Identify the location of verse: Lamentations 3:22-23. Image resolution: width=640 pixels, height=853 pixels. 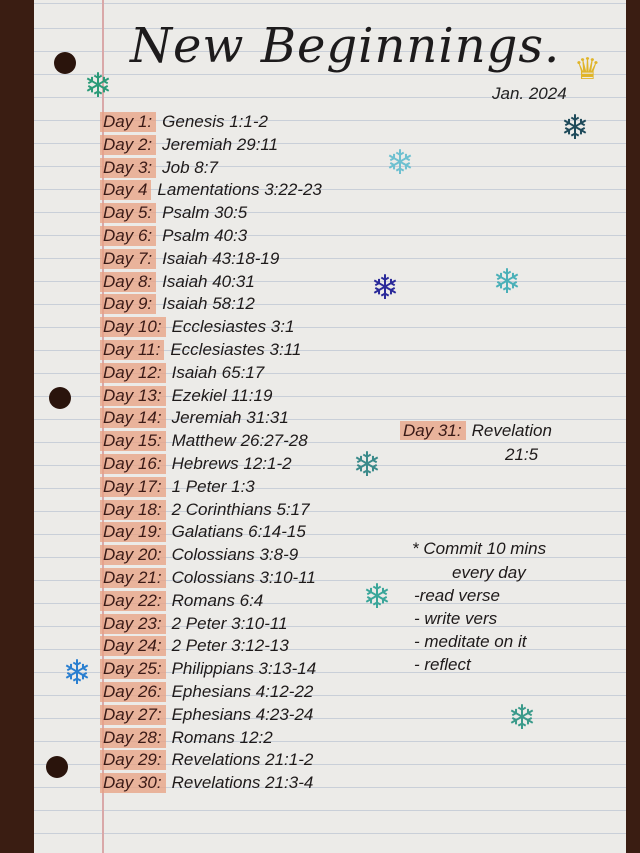
(239, 190).